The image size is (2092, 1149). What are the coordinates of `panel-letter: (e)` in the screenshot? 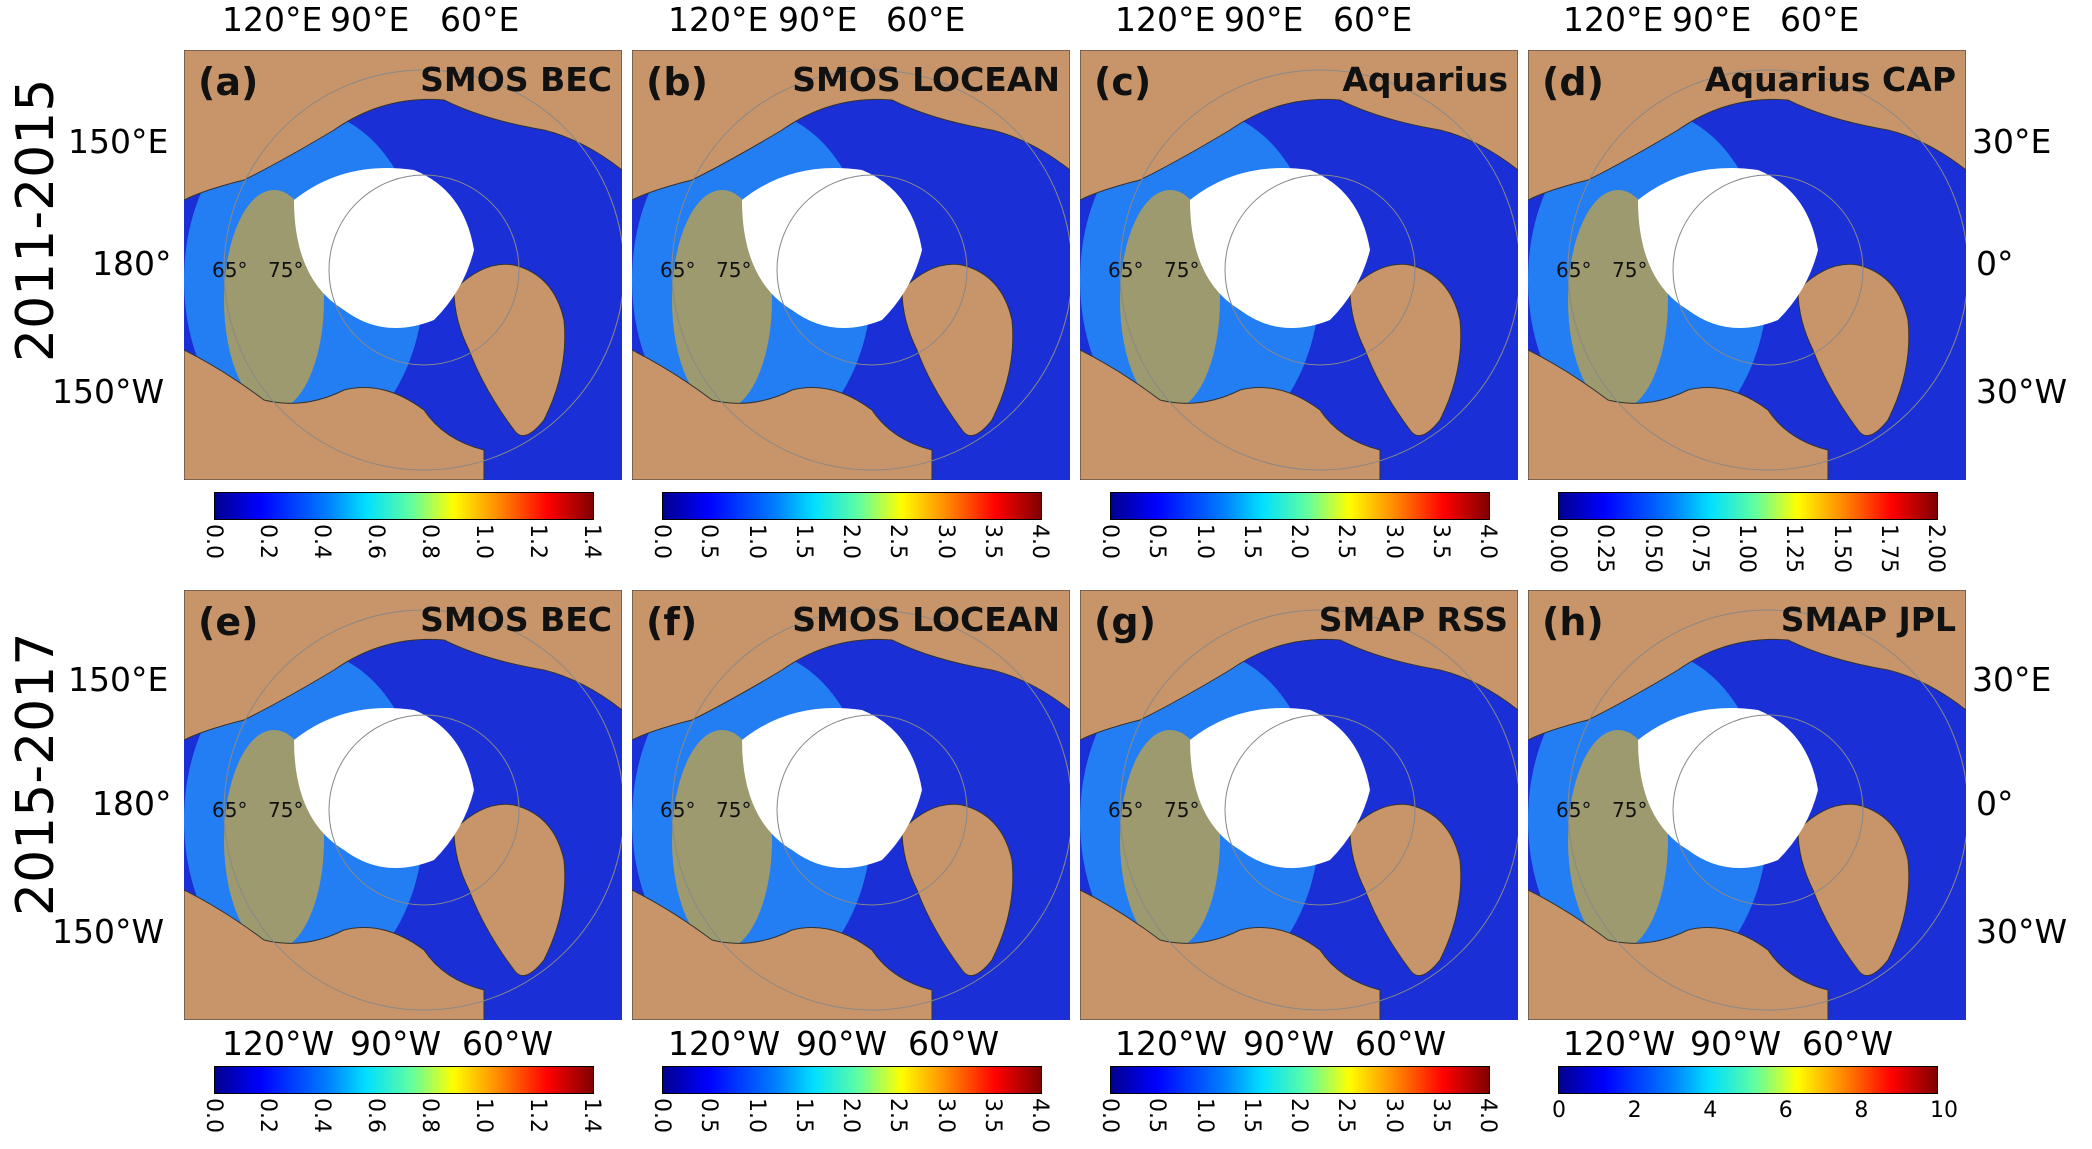 It's located at (228, 622).